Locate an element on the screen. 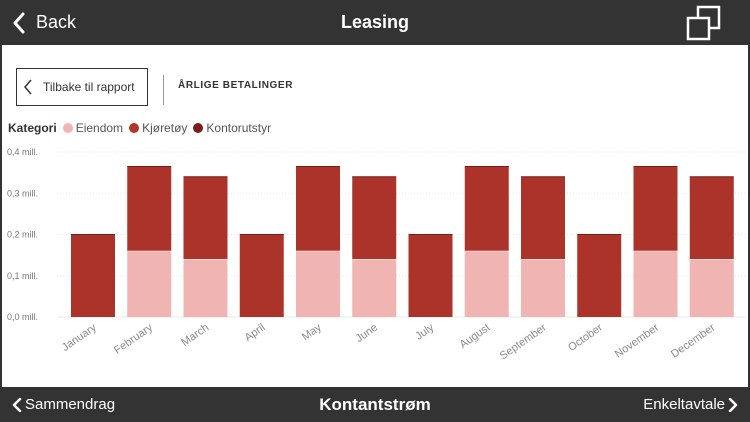 Image resolution: width=750 pixels, height=422 pixels. expand-button is located at coordinates (704, 23).